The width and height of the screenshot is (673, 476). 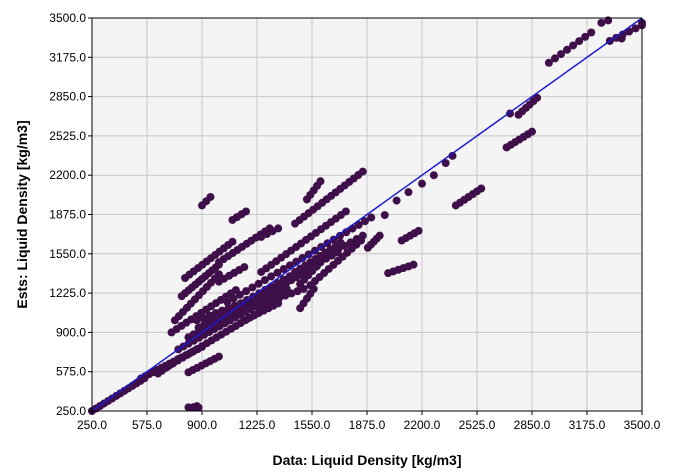 I want to click on y-tick-label: 250.0, so click(x=71, y=411).